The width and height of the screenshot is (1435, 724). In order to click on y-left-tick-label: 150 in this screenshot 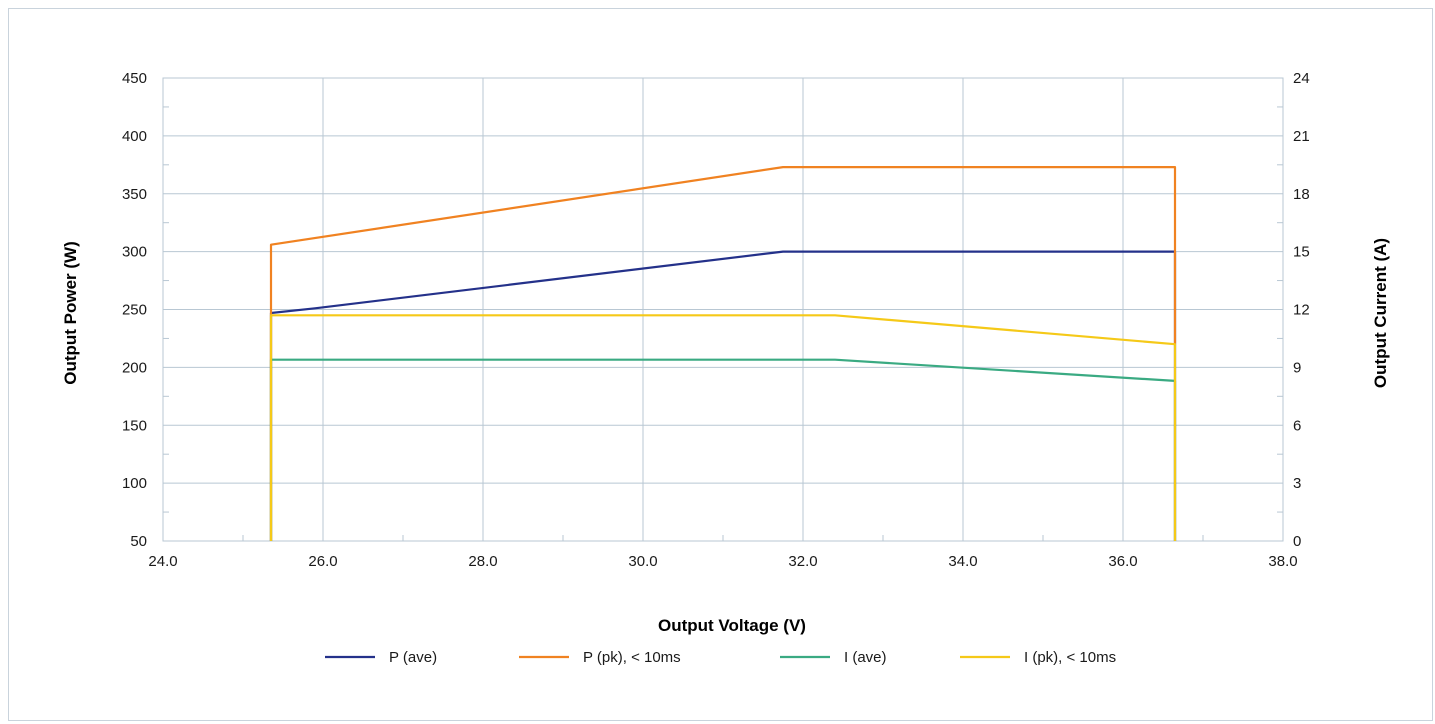, I will do `click(134, 425)`.